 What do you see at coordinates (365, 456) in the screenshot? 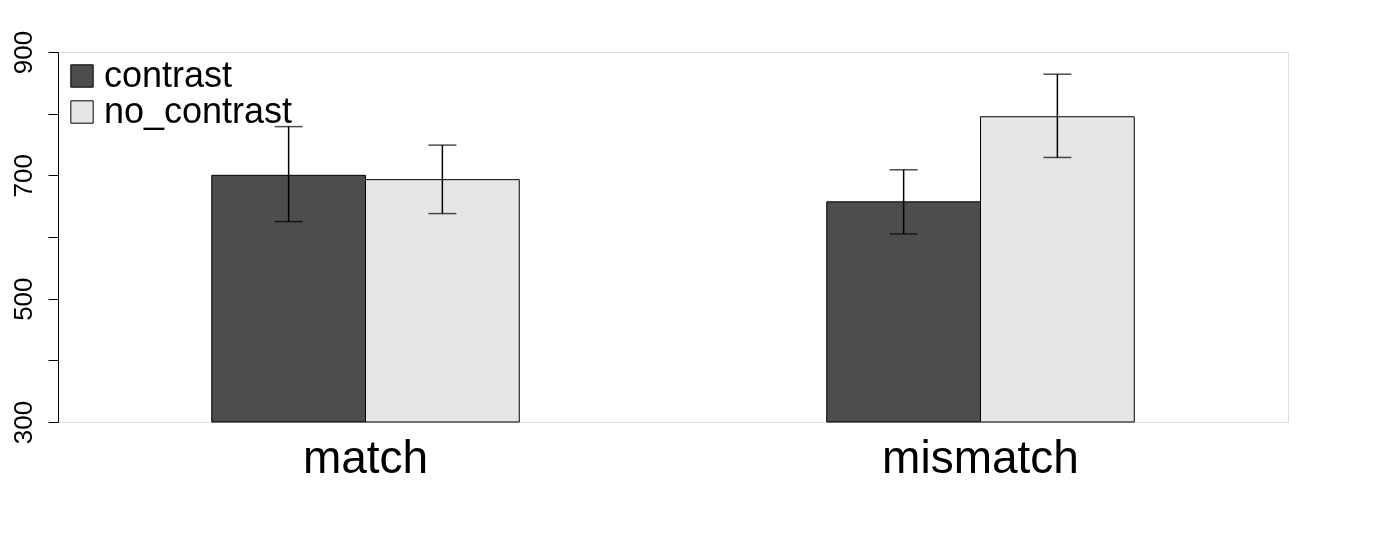
I see `x-tick-label: match` at bounding box center [365, 456].